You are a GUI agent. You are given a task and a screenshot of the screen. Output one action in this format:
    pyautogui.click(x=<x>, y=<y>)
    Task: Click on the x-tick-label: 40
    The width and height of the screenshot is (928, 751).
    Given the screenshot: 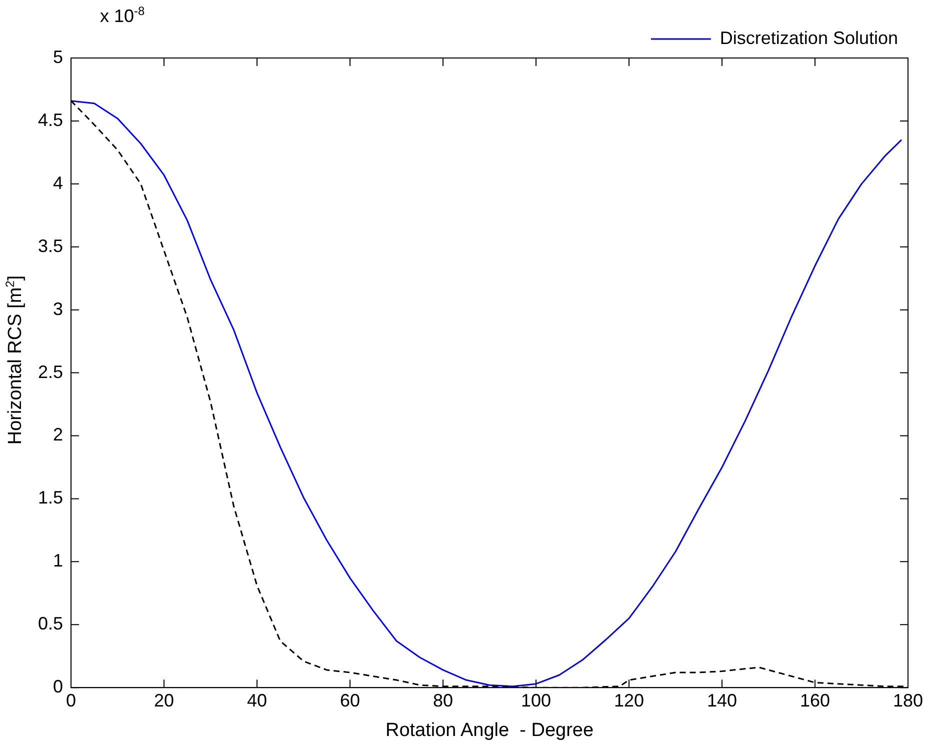 What is the action you would take?
    pyautogui.click(x=257, y=700)
    